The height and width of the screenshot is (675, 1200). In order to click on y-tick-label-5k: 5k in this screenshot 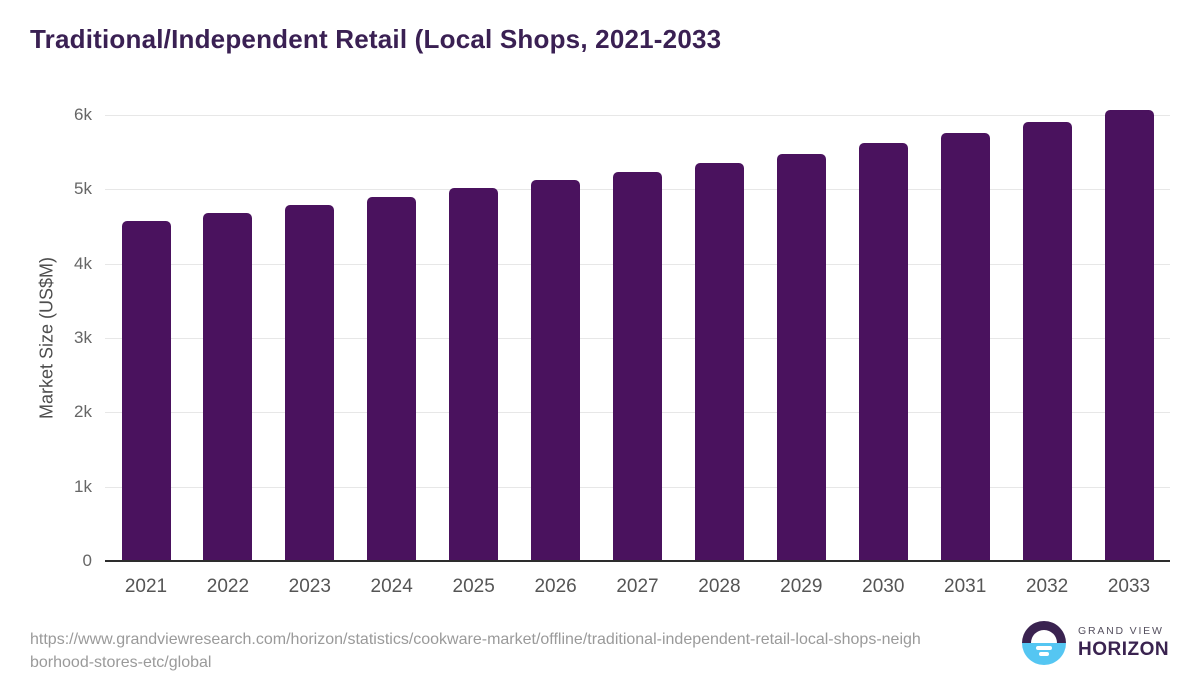, I will do `click(83, 188)`.